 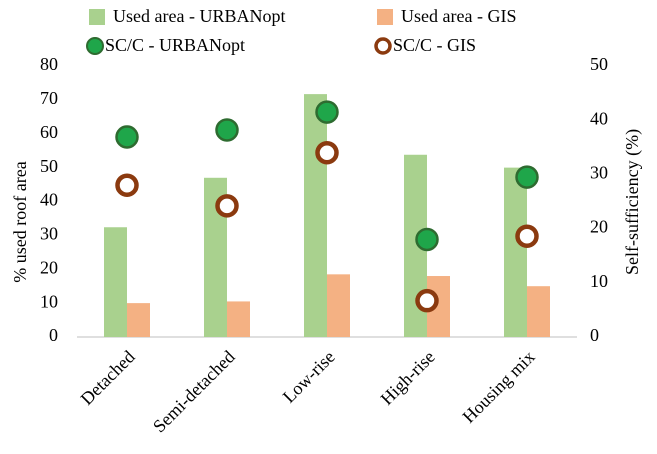 What do you see at coordinates (408, 378) in the screenshot?
I see `x-tick-label: High-rise` at bounding box center [408, 378].